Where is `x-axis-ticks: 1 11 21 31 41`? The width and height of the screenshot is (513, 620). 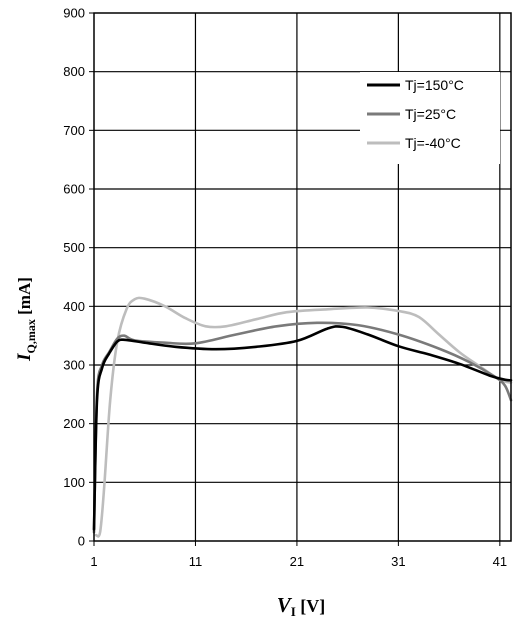
x-axis-ticks: 1 11 21 31 41 is located at coordinates (298, 555).